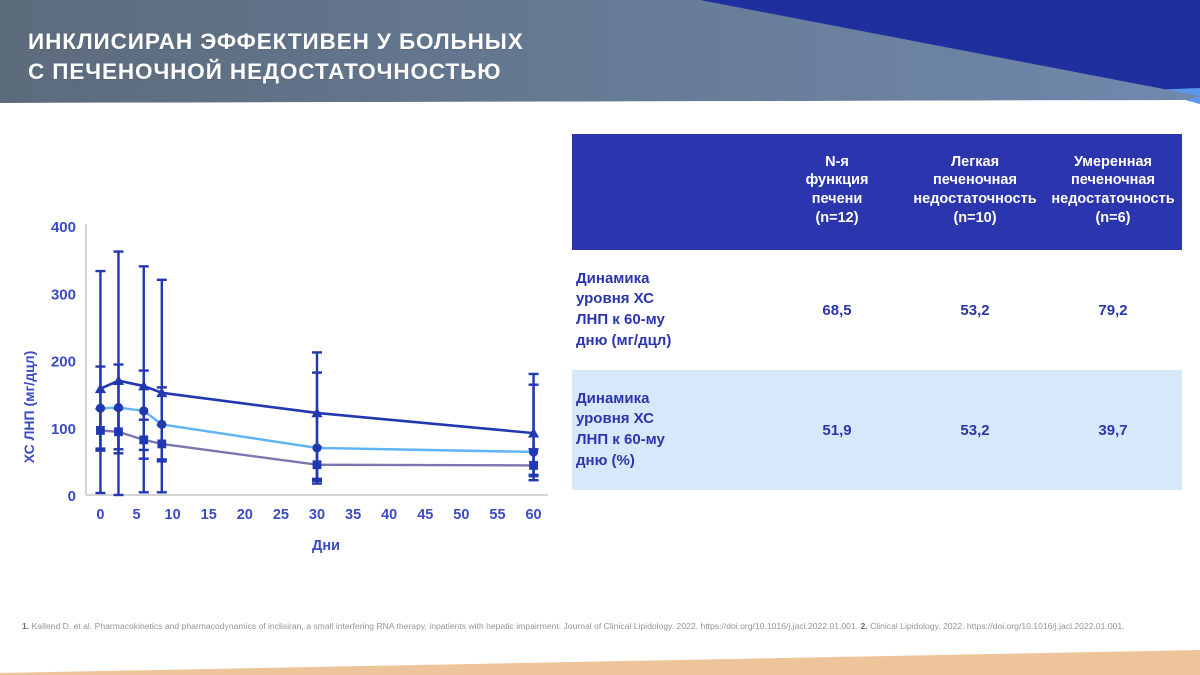  Describe the element at coordinates (276, 41) in the screenshot. I see `page-title-line-1: ИНКЛИСИРАН ЭФФЕКТИВЕН У БОЛЬНЫХ` at that location.